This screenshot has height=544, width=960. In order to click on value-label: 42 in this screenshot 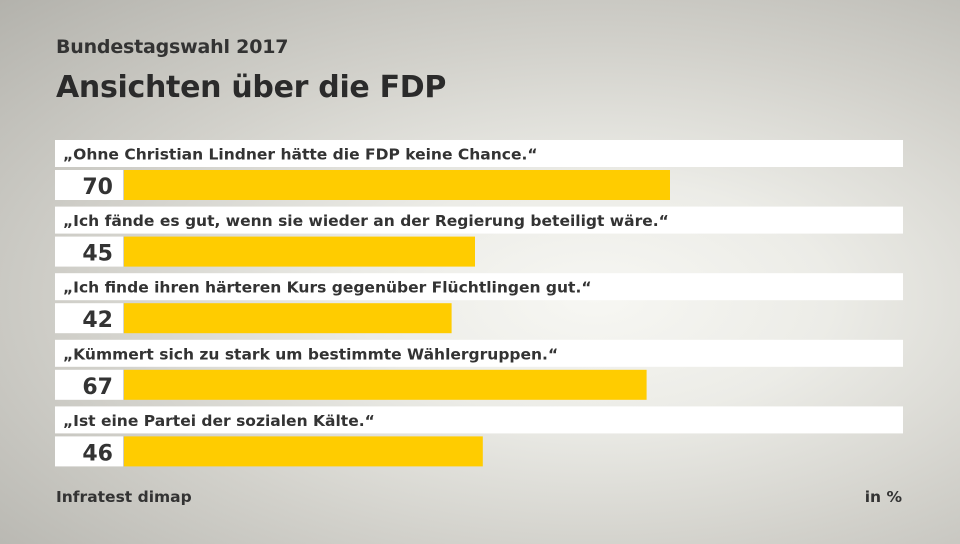, I will do `click(97, 320)`.